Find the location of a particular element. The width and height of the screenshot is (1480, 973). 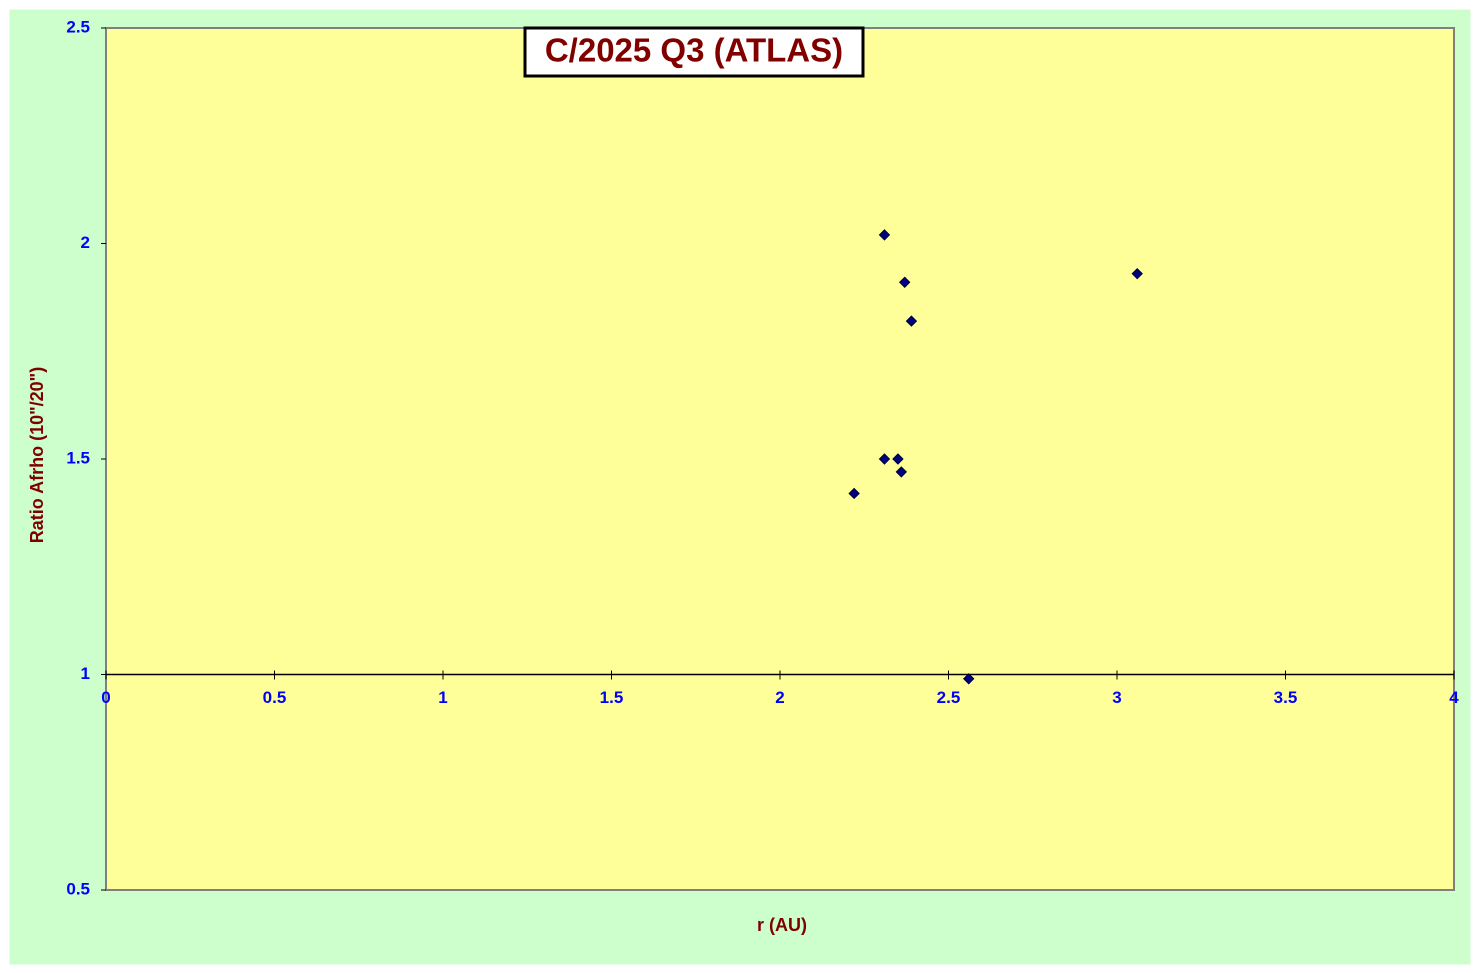

title-box is located at coordinates (694, 52).